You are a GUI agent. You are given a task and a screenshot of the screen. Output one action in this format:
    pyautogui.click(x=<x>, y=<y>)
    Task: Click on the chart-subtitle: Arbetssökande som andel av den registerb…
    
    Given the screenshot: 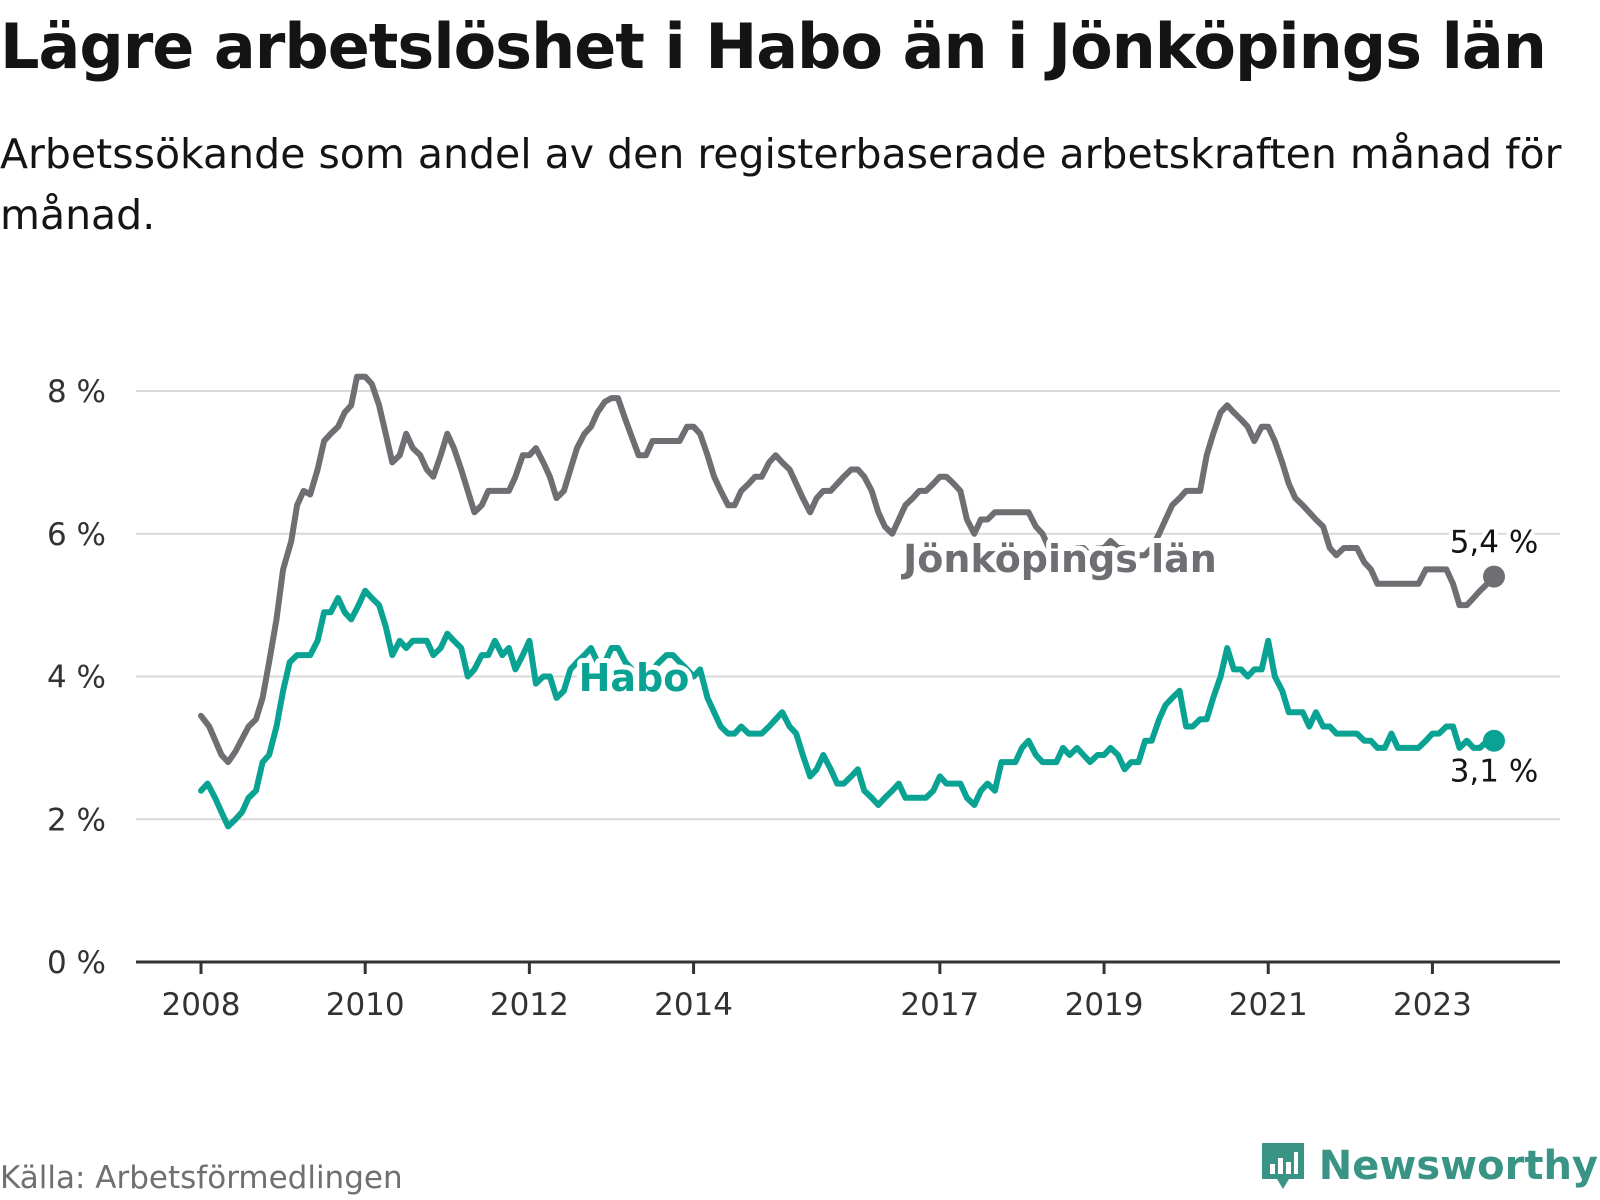 What is the action you would take?
    pyautogui.click(x=781, y=184)
    